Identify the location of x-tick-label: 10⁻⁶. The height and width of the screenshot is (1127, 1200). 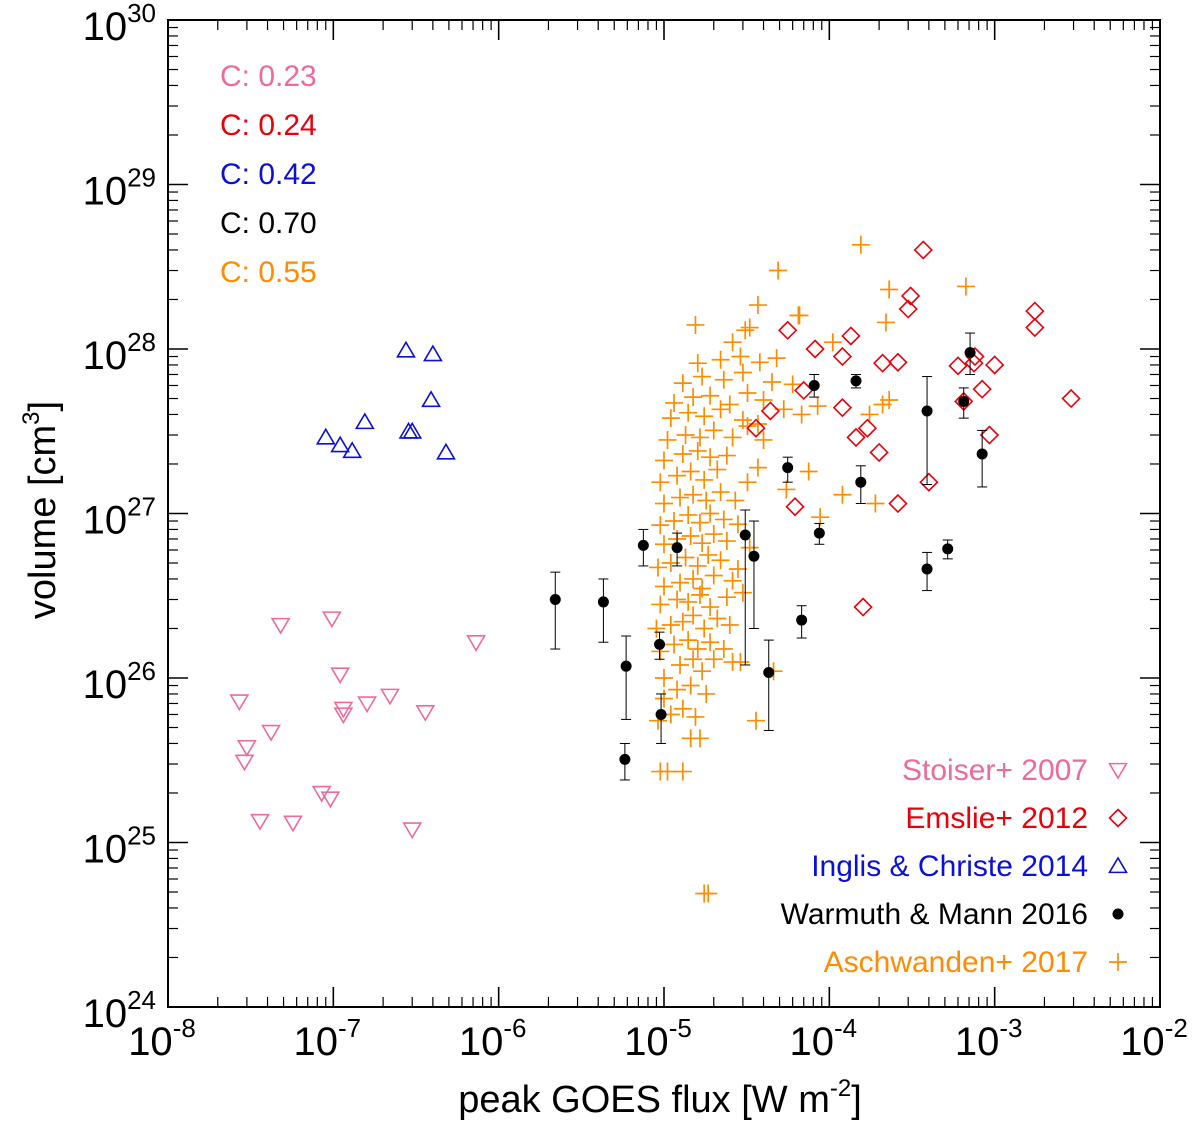
(493, 1038).